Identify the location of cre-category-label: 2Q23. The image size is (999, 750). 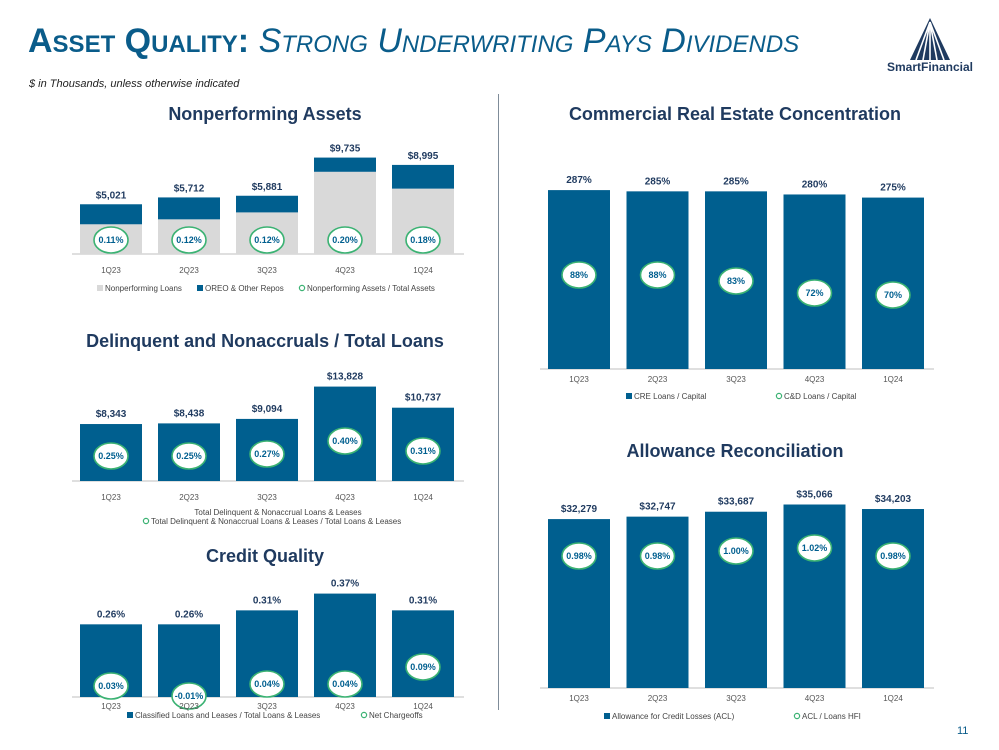
(658, 379).